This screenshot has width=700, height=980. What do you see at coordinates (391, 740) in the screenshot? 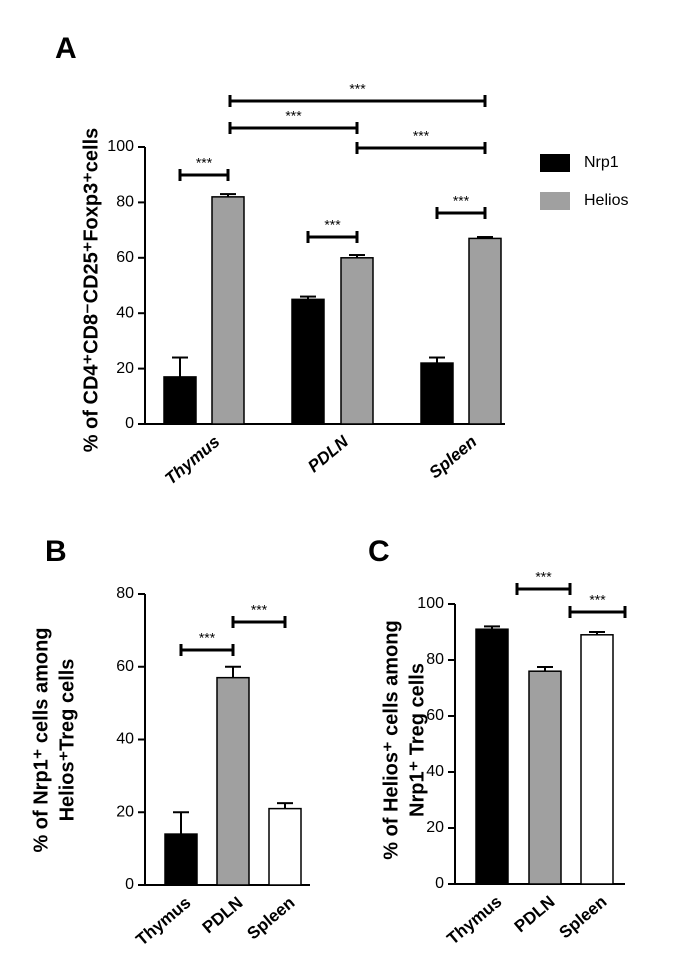
I see `y-axis-label: % of Helios⁺ cells among` at bounding box center [391, 740].